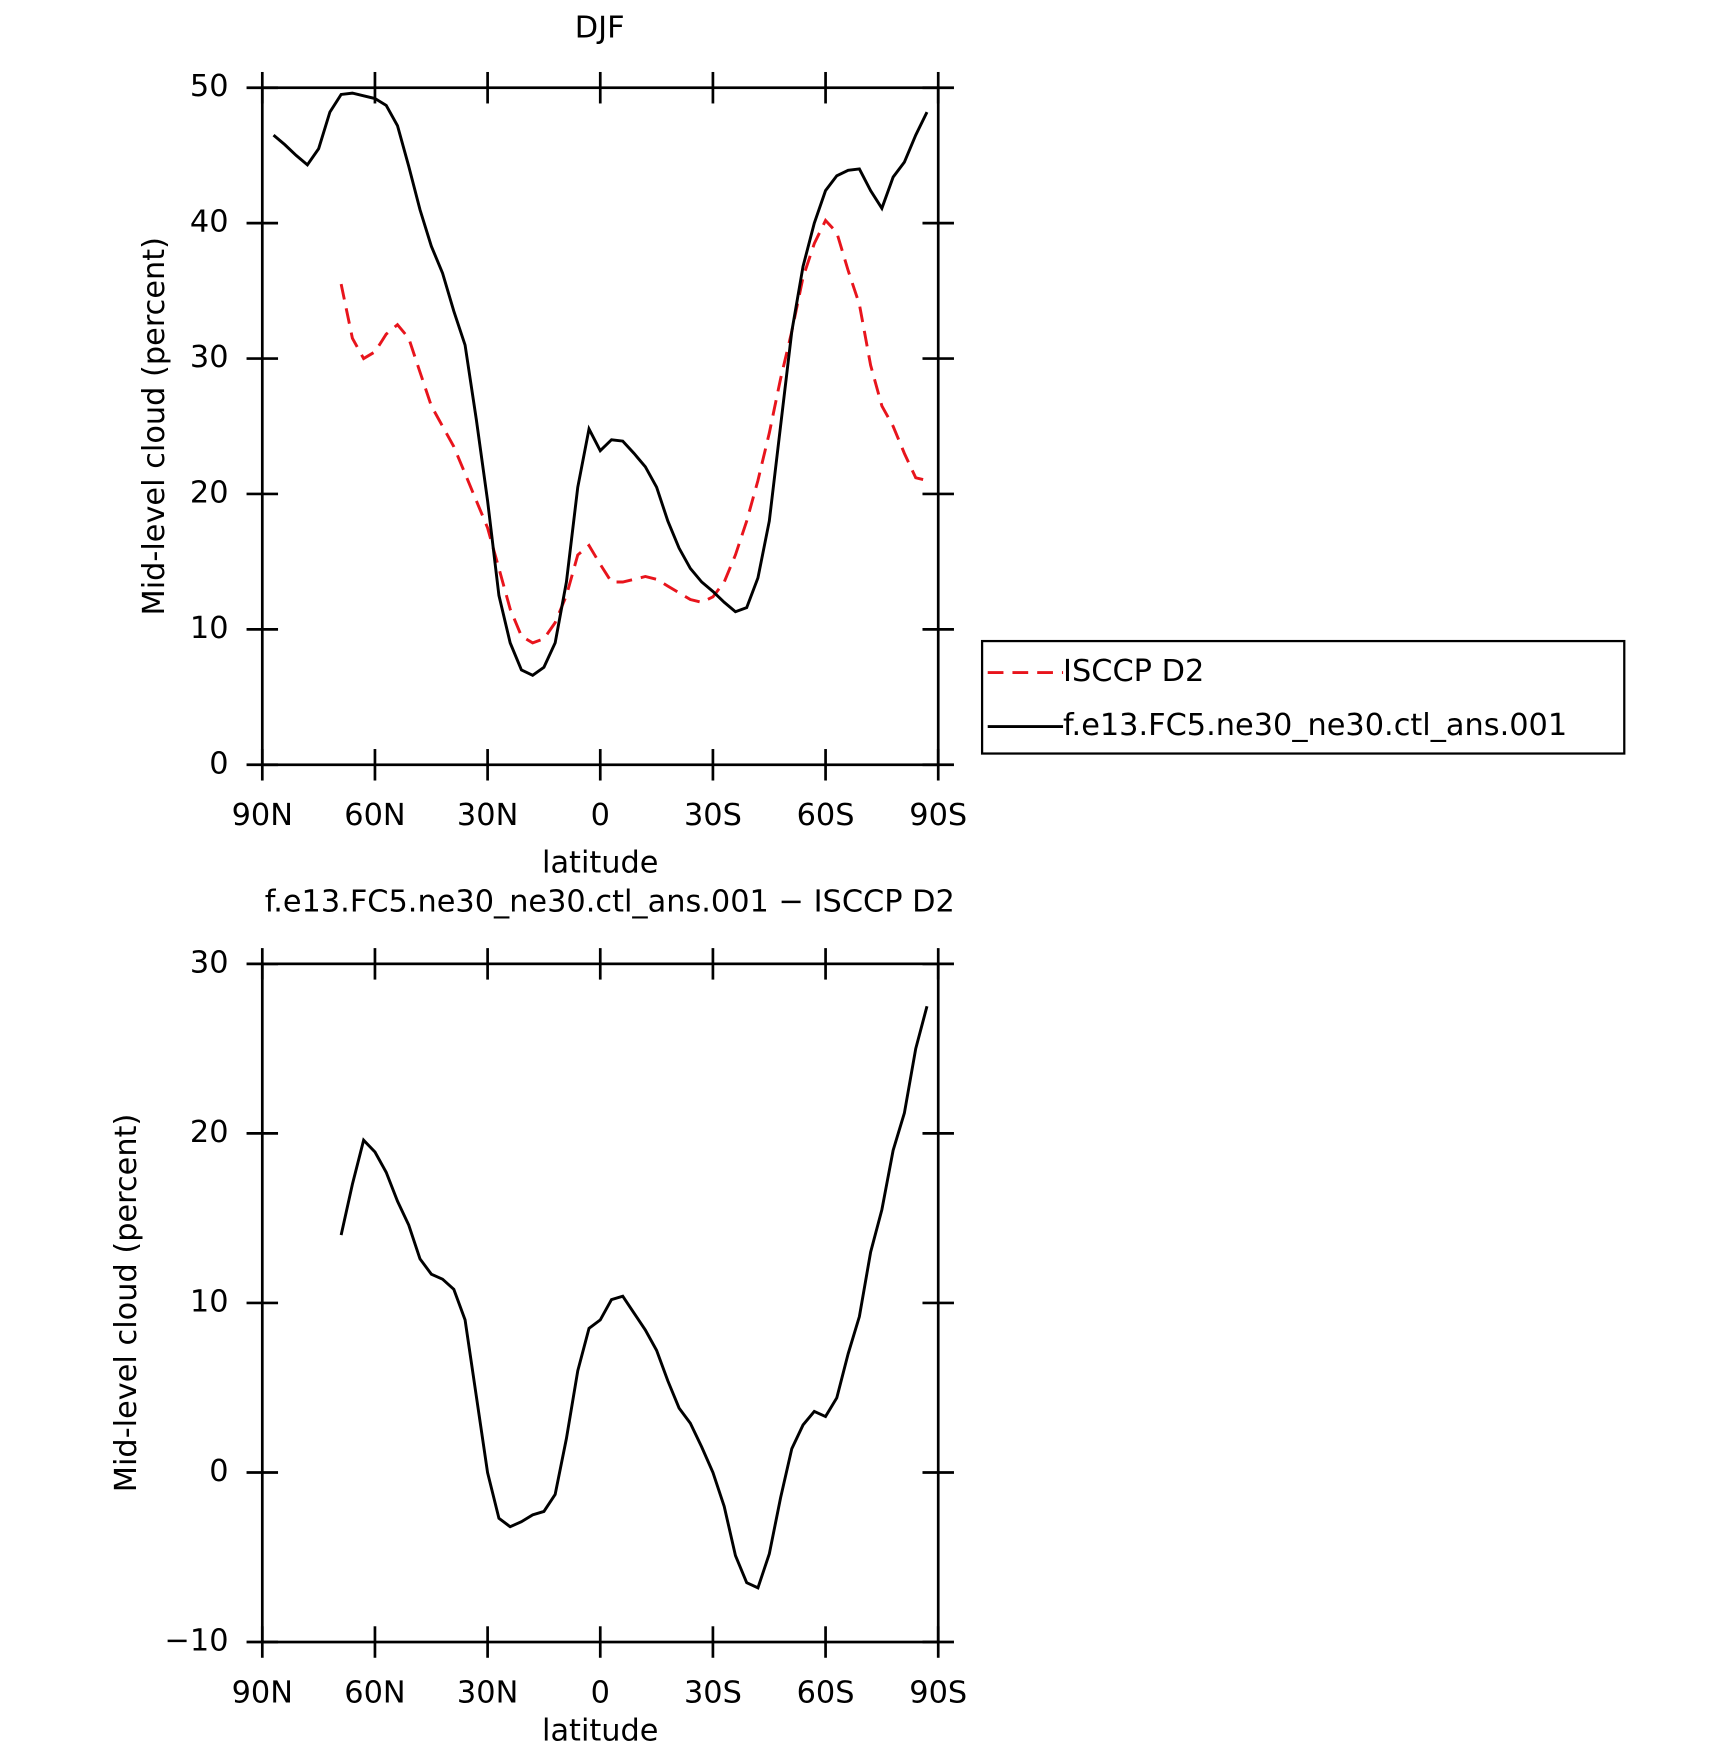 The height and width of the screenshot is (1741, 1710). I want to click on legend-label: f.e13.FC5.ne30_ne30.ctl_ans.001, so click(1315, 725).